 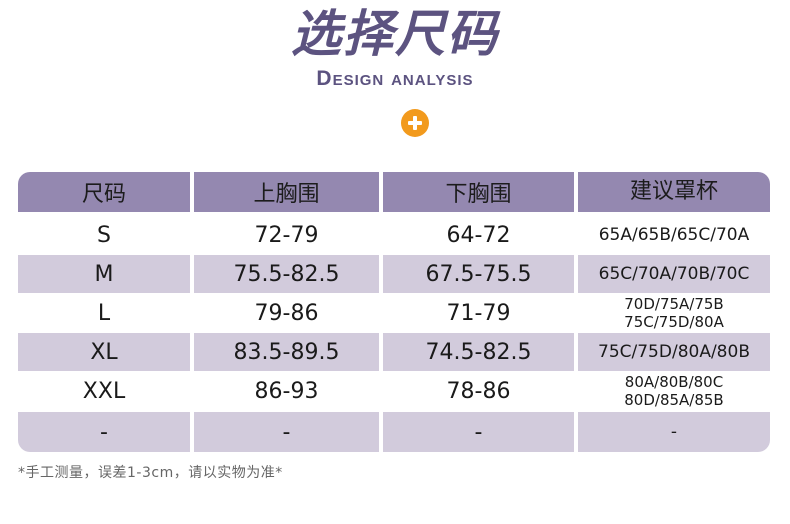 What do you see at coordinates (478, 192) in the screenshot?
I see `header-under-bust: 下胸围` at bounding box center [478, 192].